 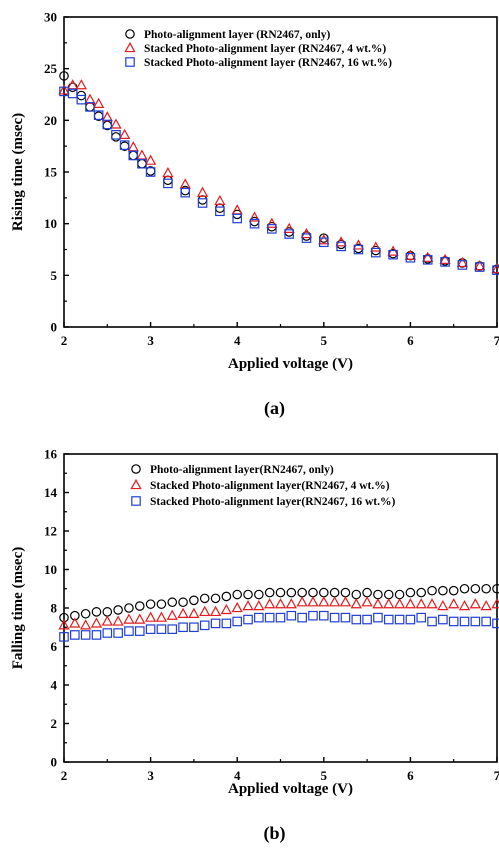 I want to click on falling-panel-label: (b), so click(x=275, y=833).